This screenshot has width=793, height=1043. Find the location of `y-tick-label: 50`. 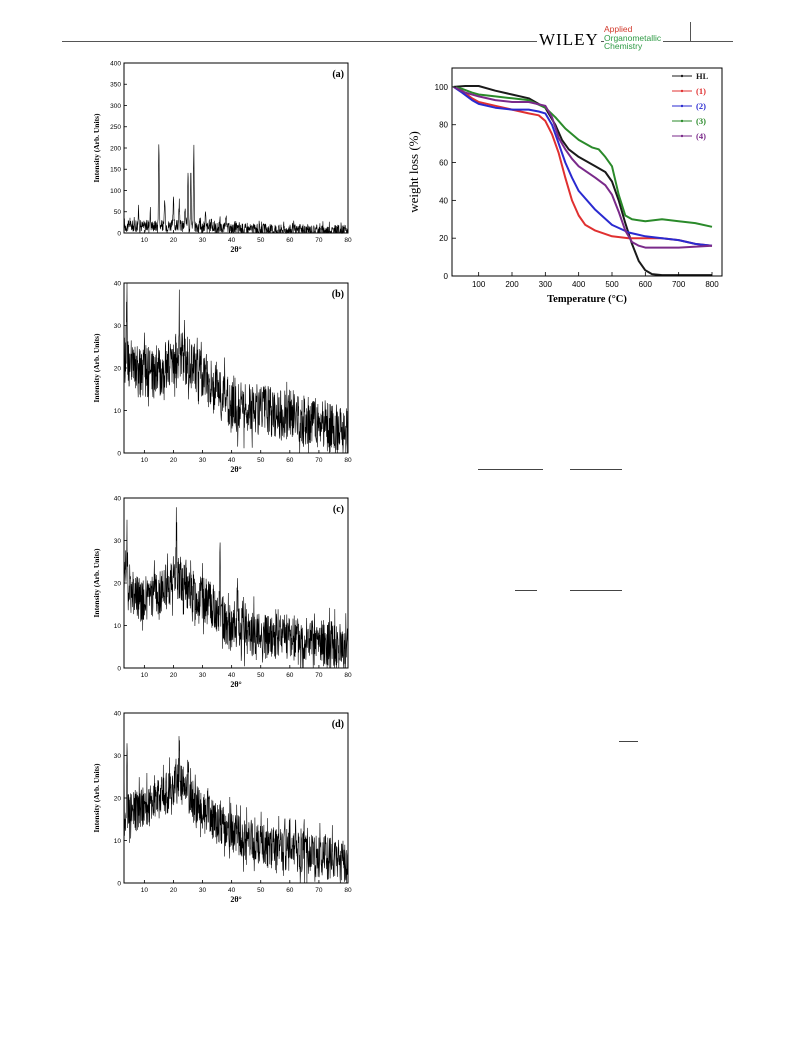

y-tick-label: 50 is located at coordinates (118, 212).